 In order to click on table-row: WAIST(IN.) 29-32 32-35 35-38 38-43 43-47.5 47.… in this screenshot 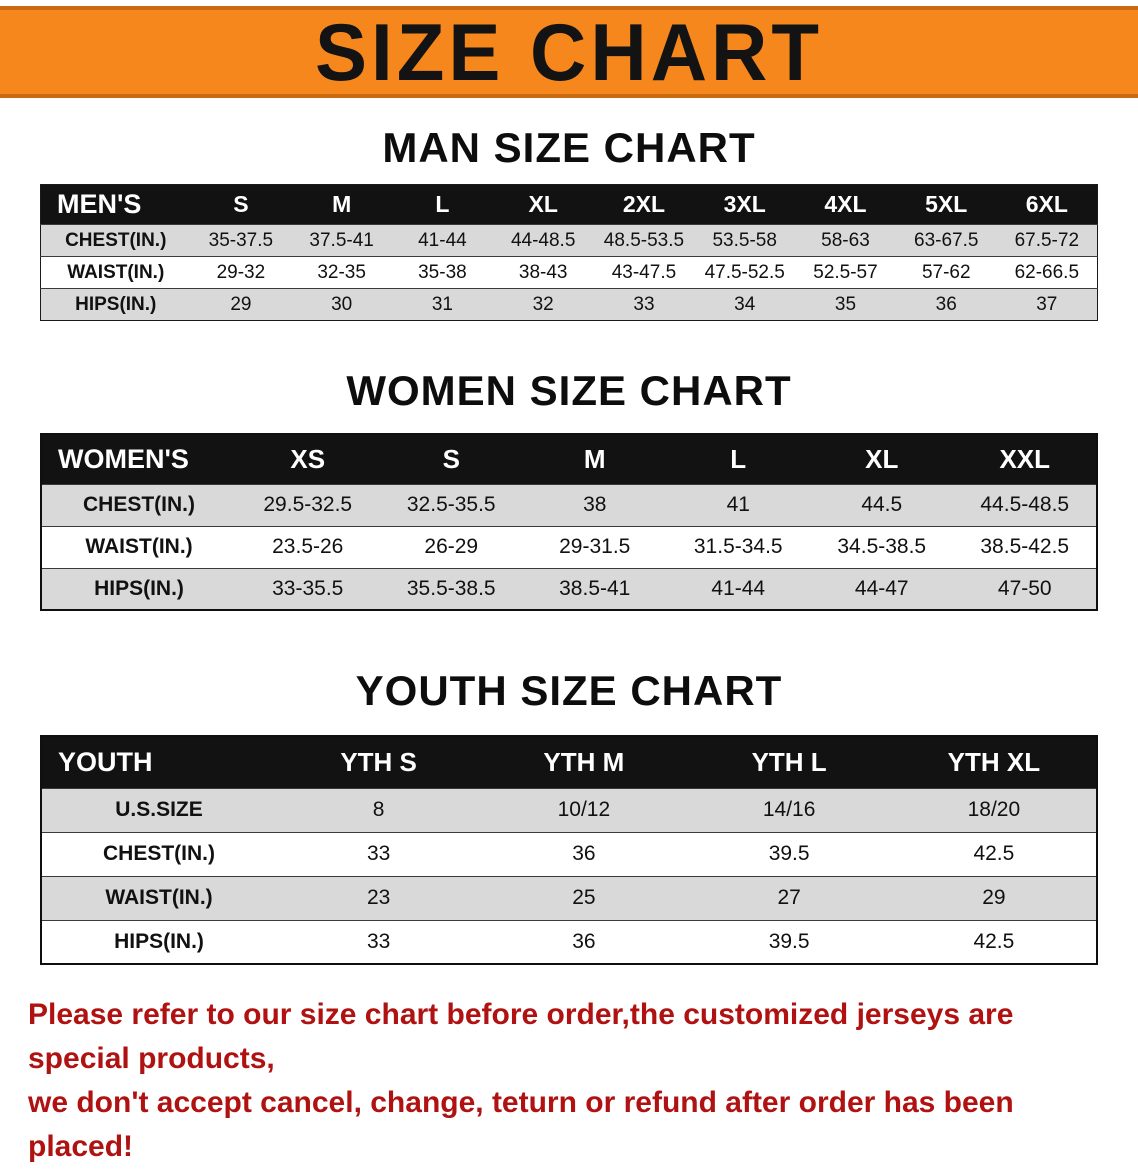, I will do `click(569, 272)`.